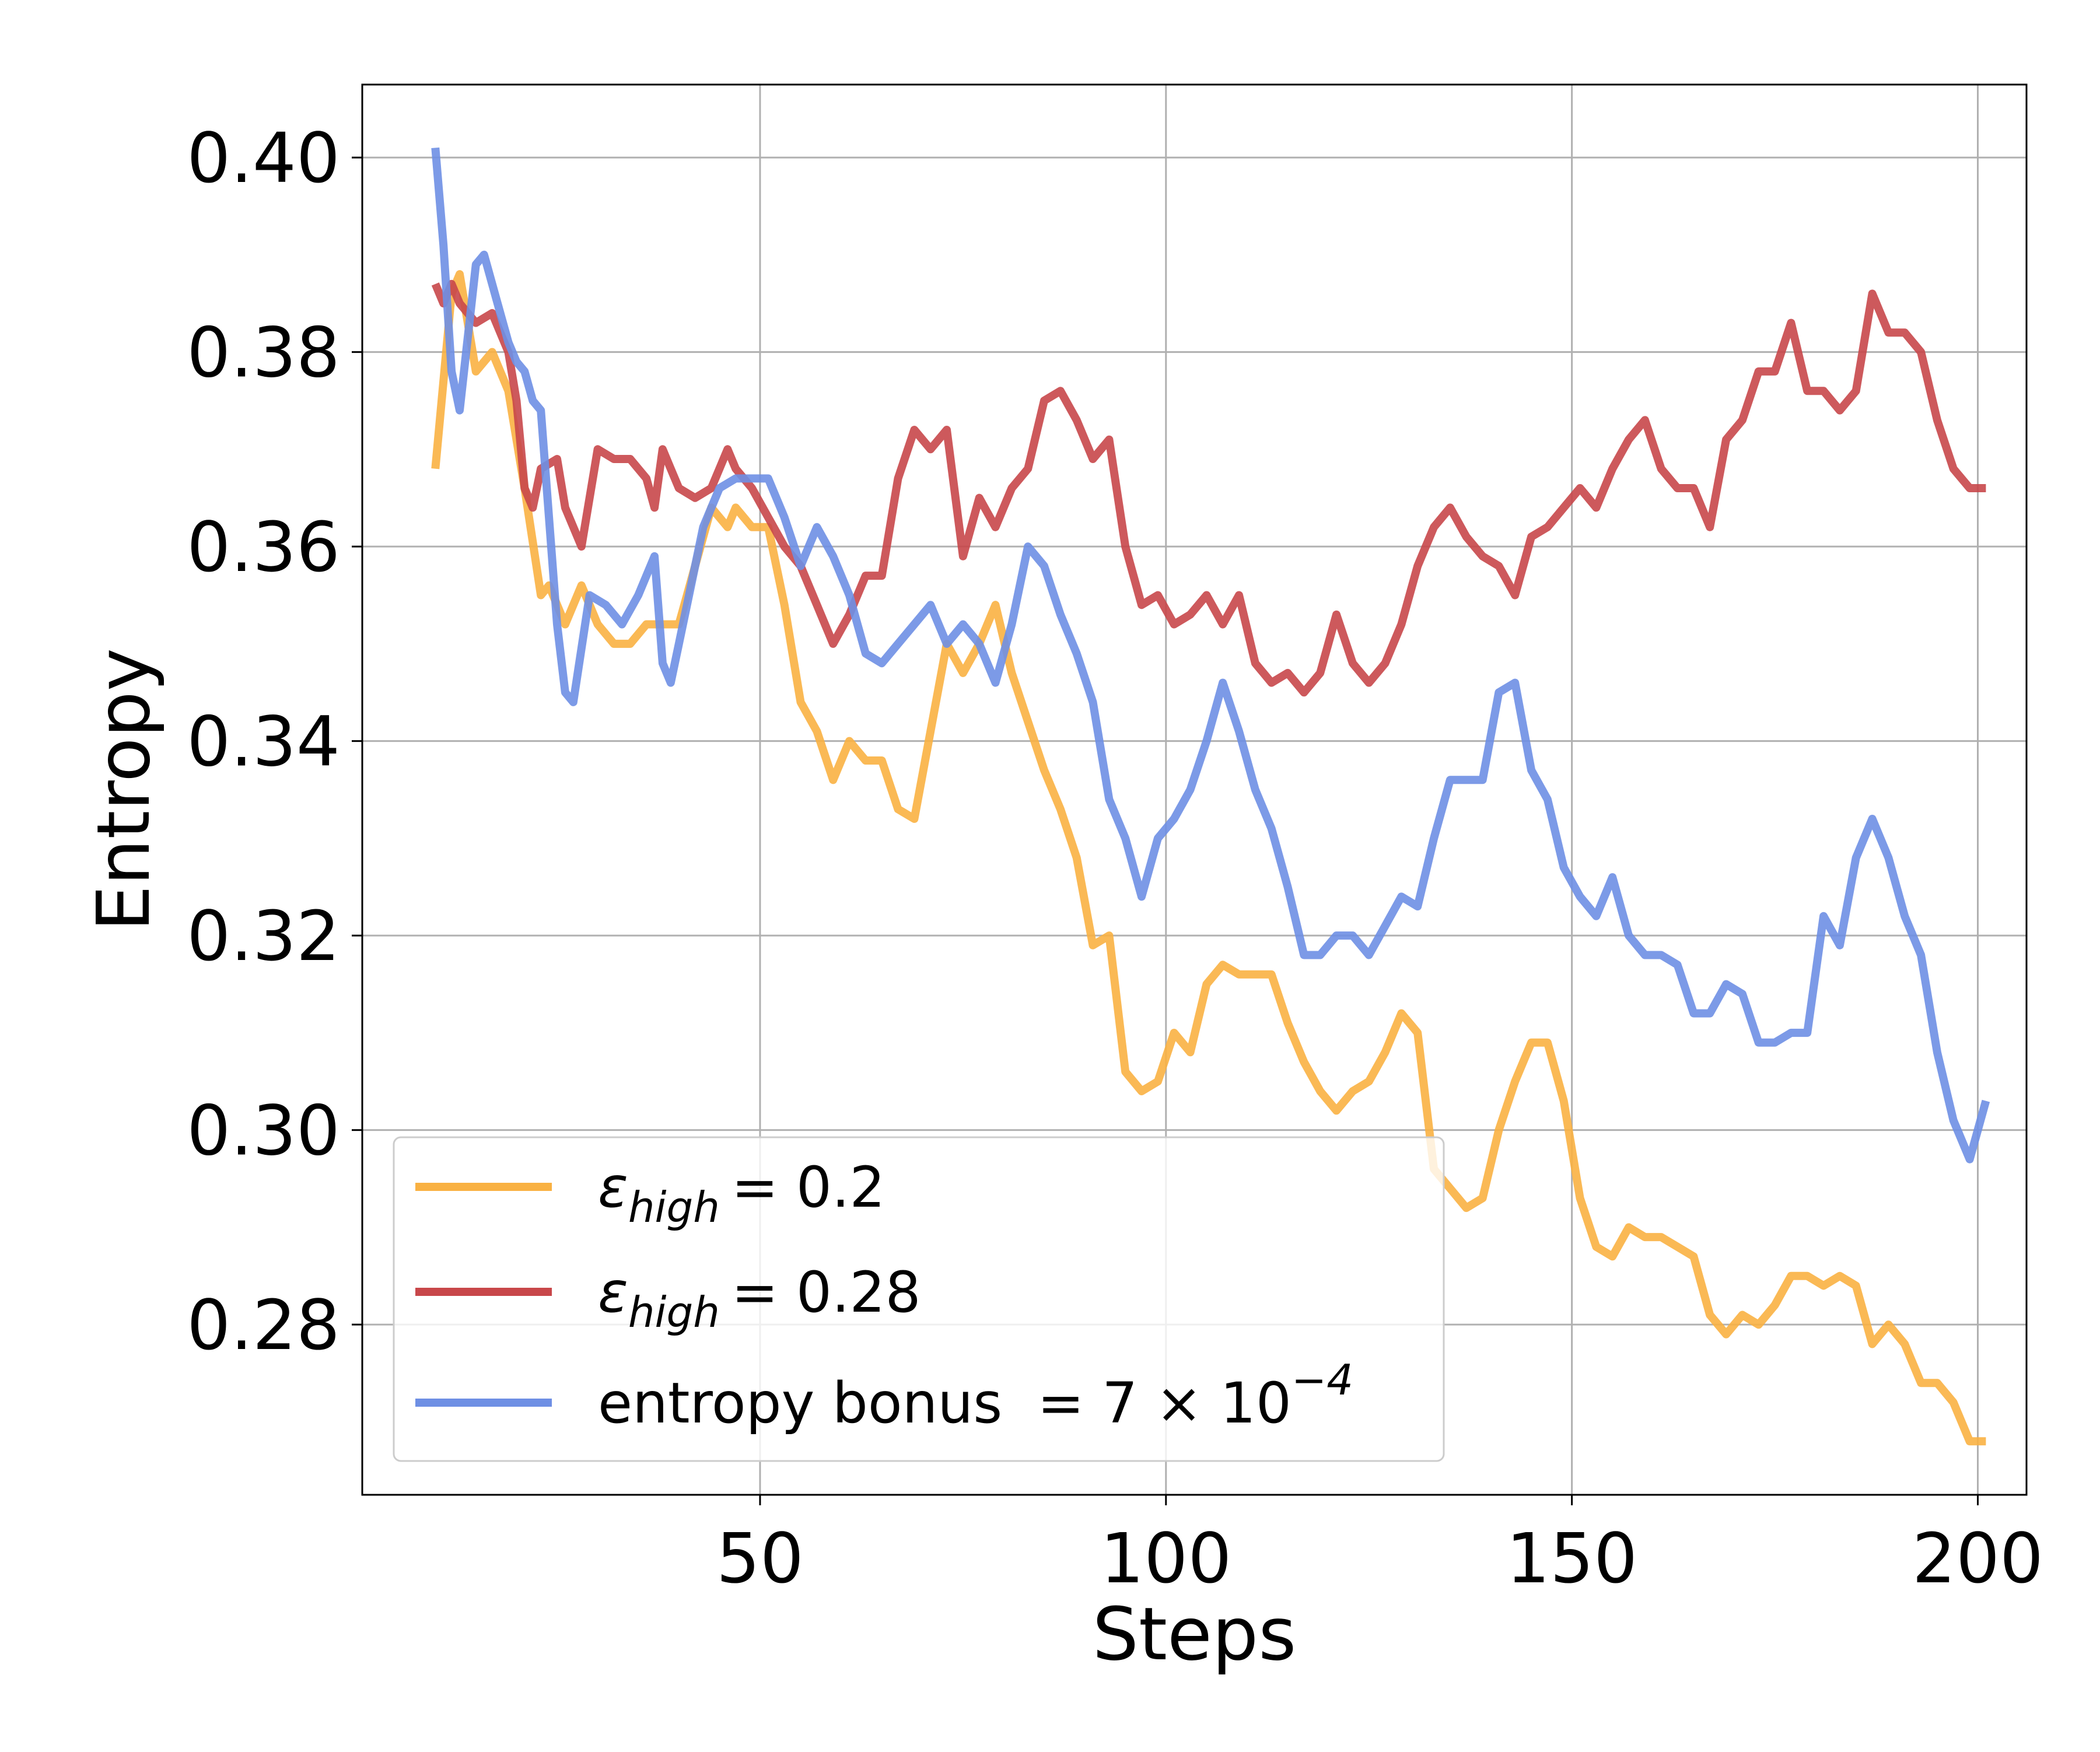 The image size is (2100, 1752). What do you see at coordinates (124, 789) in the screenshot?
I see `y-axis-label: Entropy` at bounding box center [124, 789].